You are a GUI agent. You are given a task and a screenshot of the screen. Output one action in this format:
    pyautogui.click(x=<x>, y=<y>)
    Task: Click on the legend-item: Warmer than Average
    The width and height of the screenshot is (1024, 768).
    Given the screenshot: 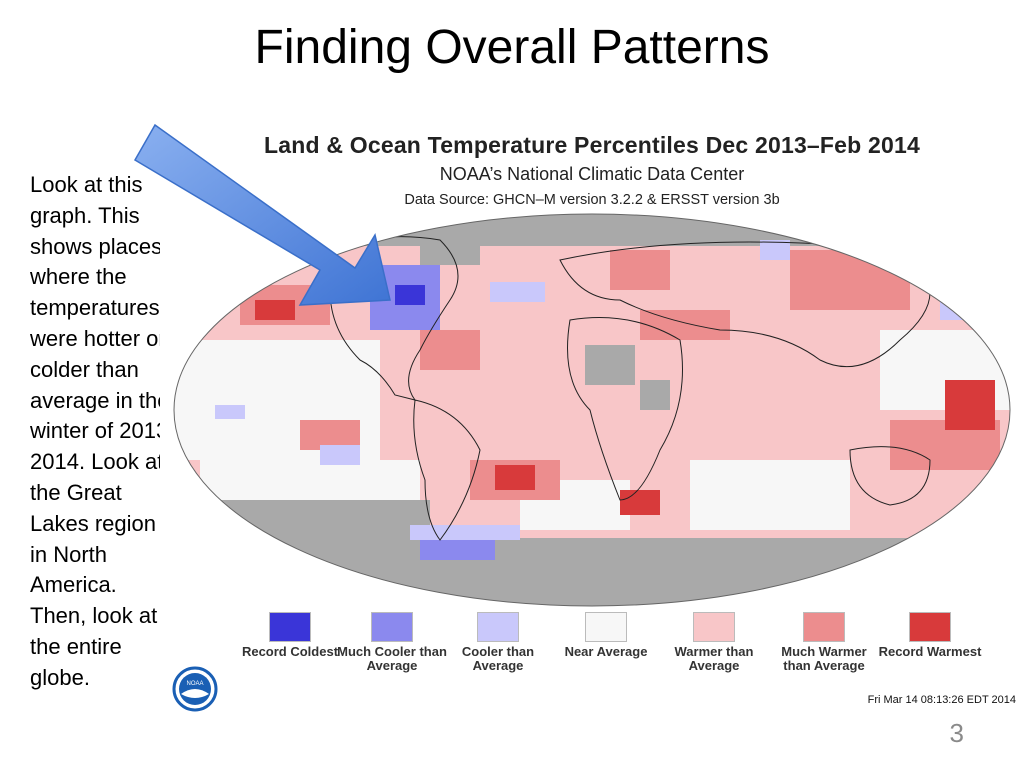 What is the action you would take?
    pyautogui.click(x=714, y=642)
    